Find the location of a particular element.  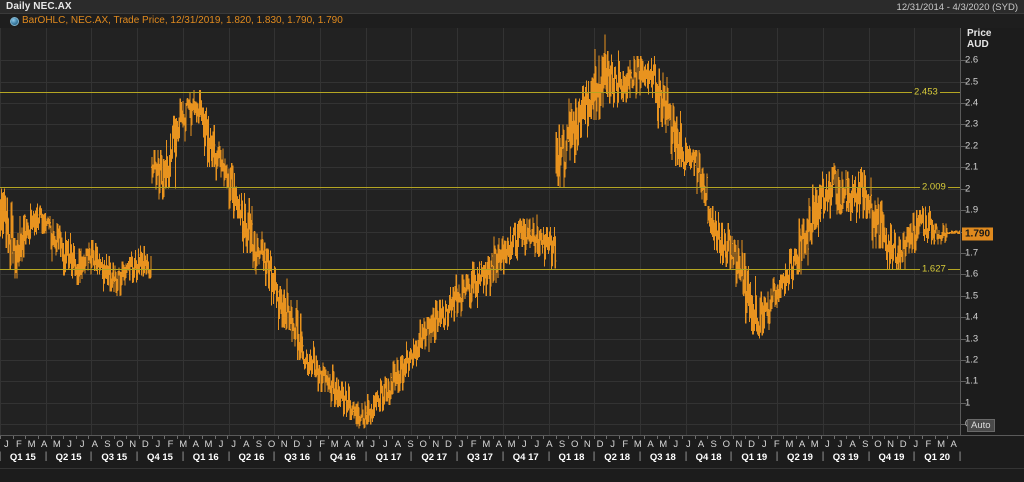

time-tick-quarter: Q1 18 is located at coordinates (571, 457).